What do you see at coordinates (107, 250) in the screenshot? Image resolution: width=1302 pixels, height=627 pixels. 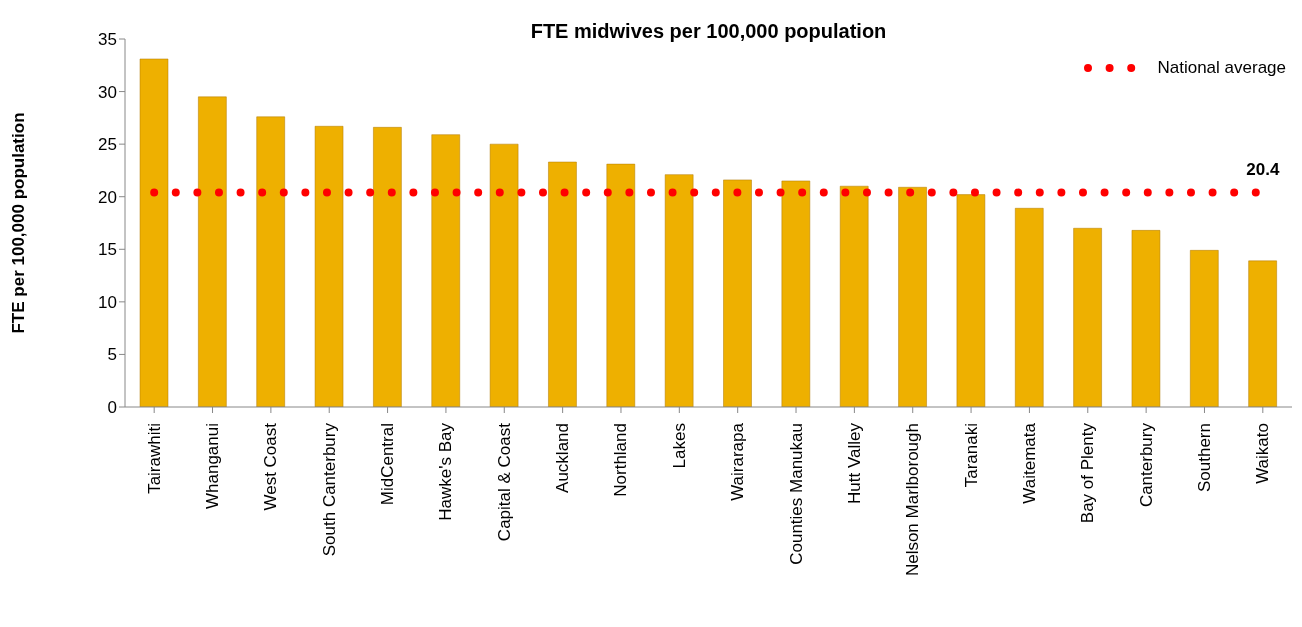 I see `y-tick-label: 15` at bounding box center [107, 250].